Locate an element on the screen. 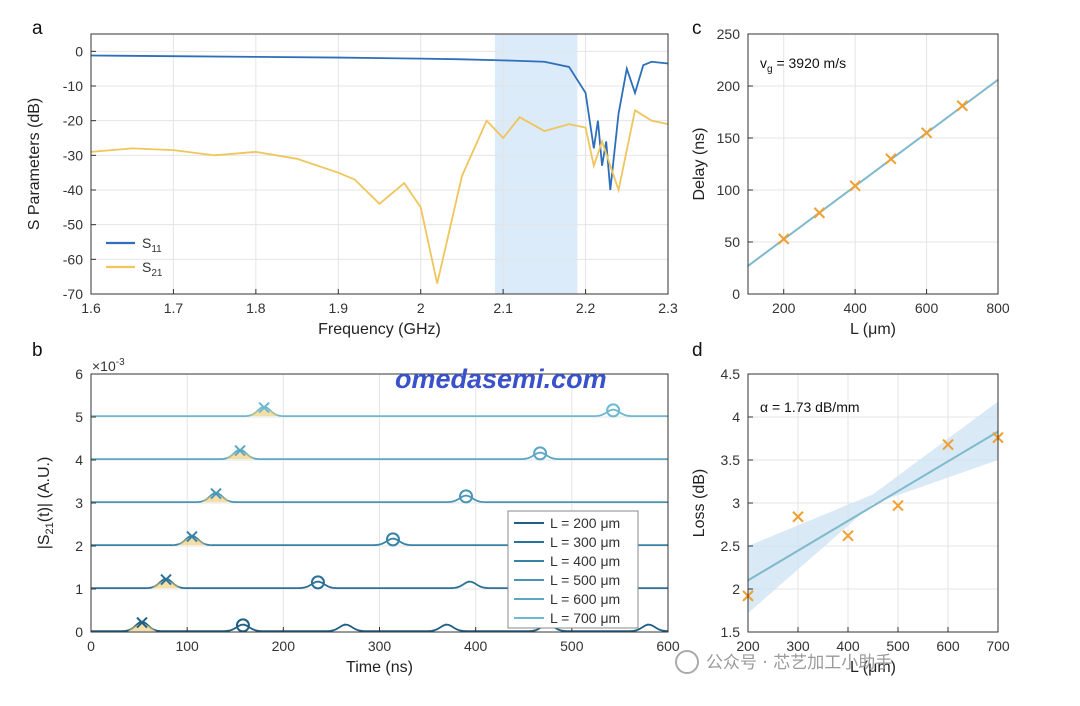 This screenshot has width=1080, height=706. tick-label-y: -50 is located at coordinates (73, 225).